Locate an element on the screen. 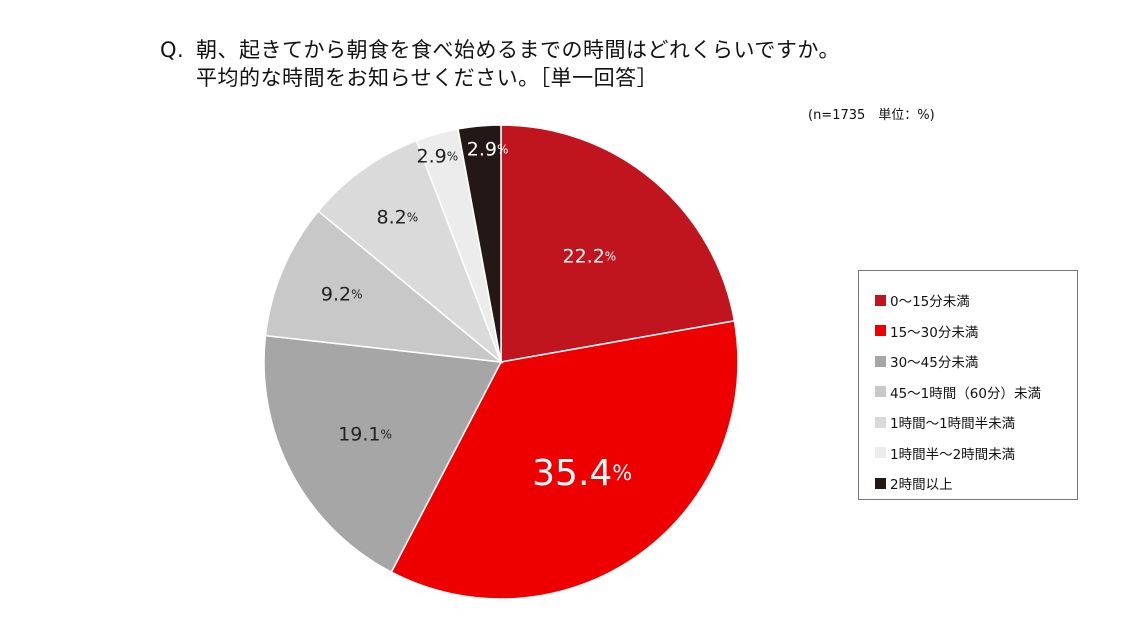  legend-label: 2時間以上 is located at coordinates (921, 485).